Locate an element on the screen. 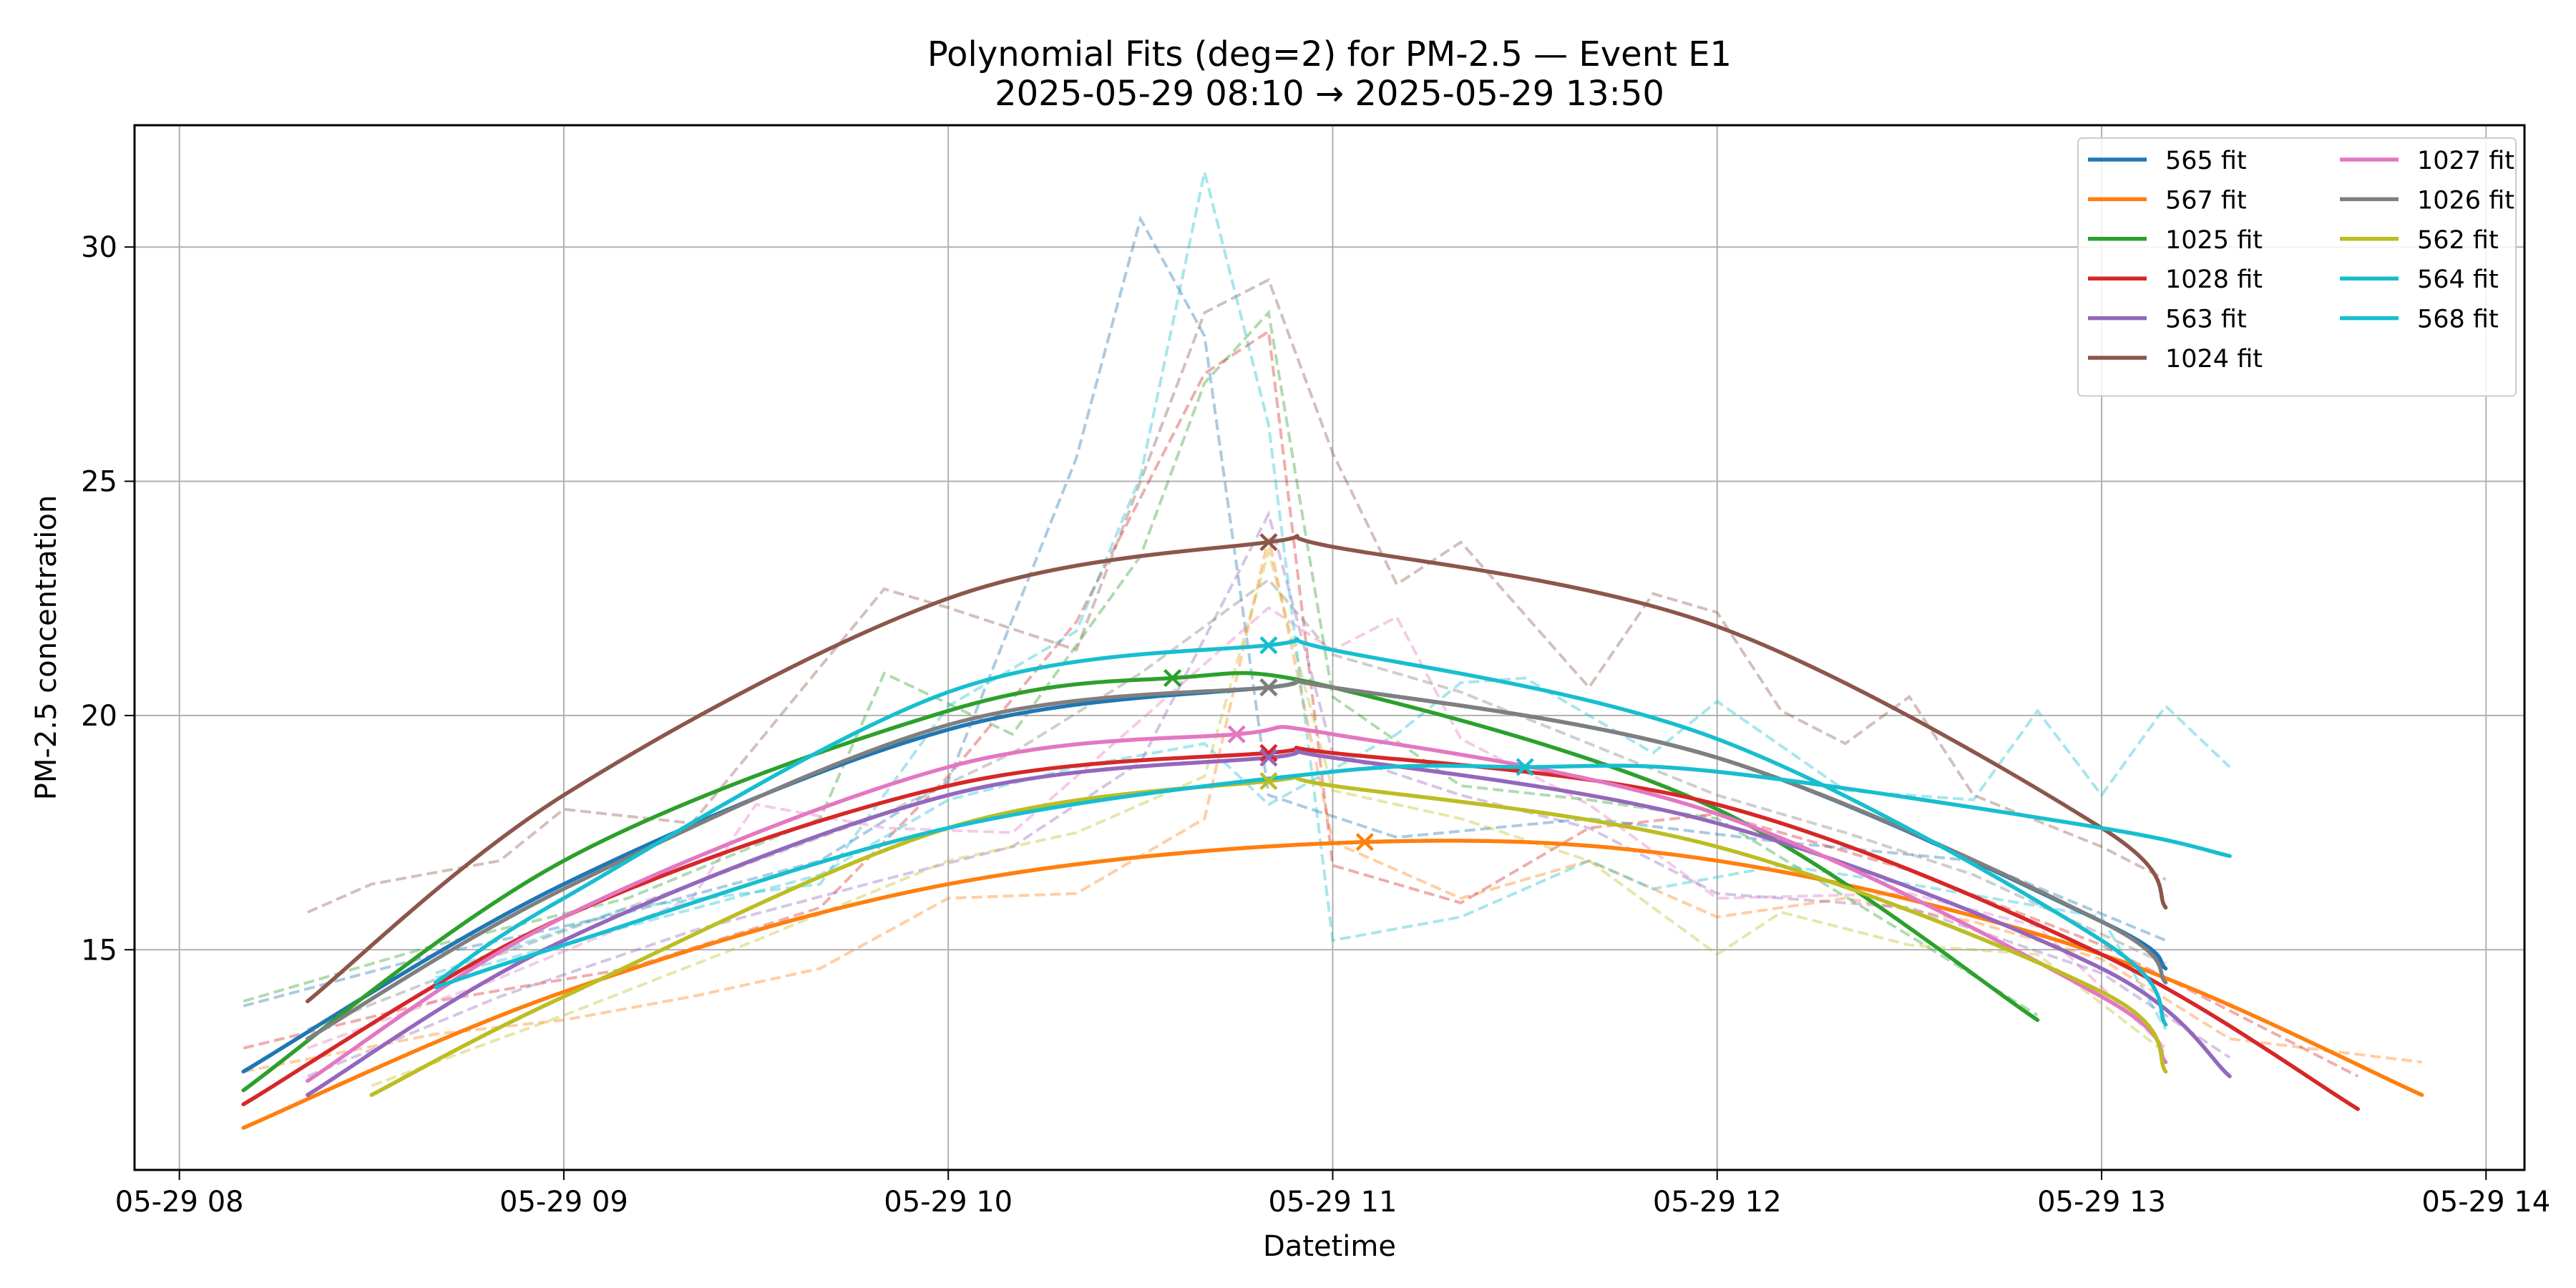  y-tick-label: 15 is located at coordinates (99, 950).